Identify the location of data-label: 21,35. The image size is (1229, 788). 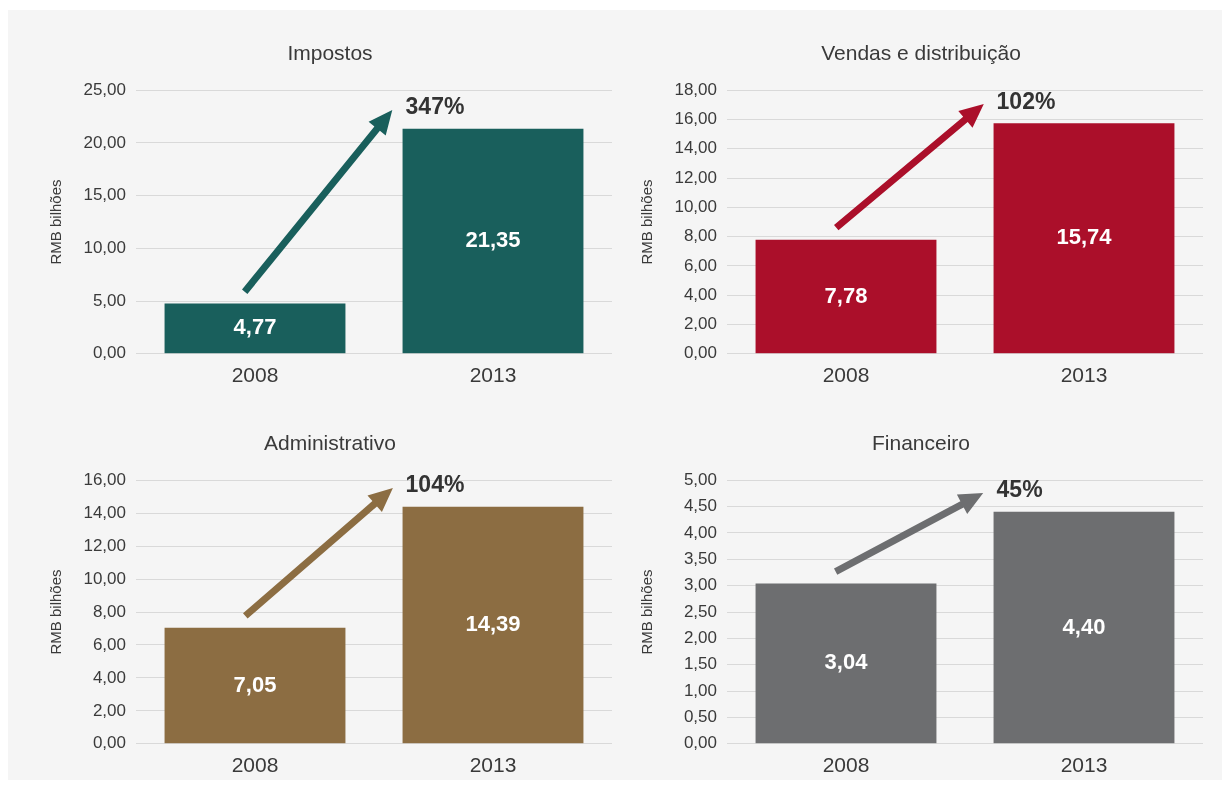
(493, 240).